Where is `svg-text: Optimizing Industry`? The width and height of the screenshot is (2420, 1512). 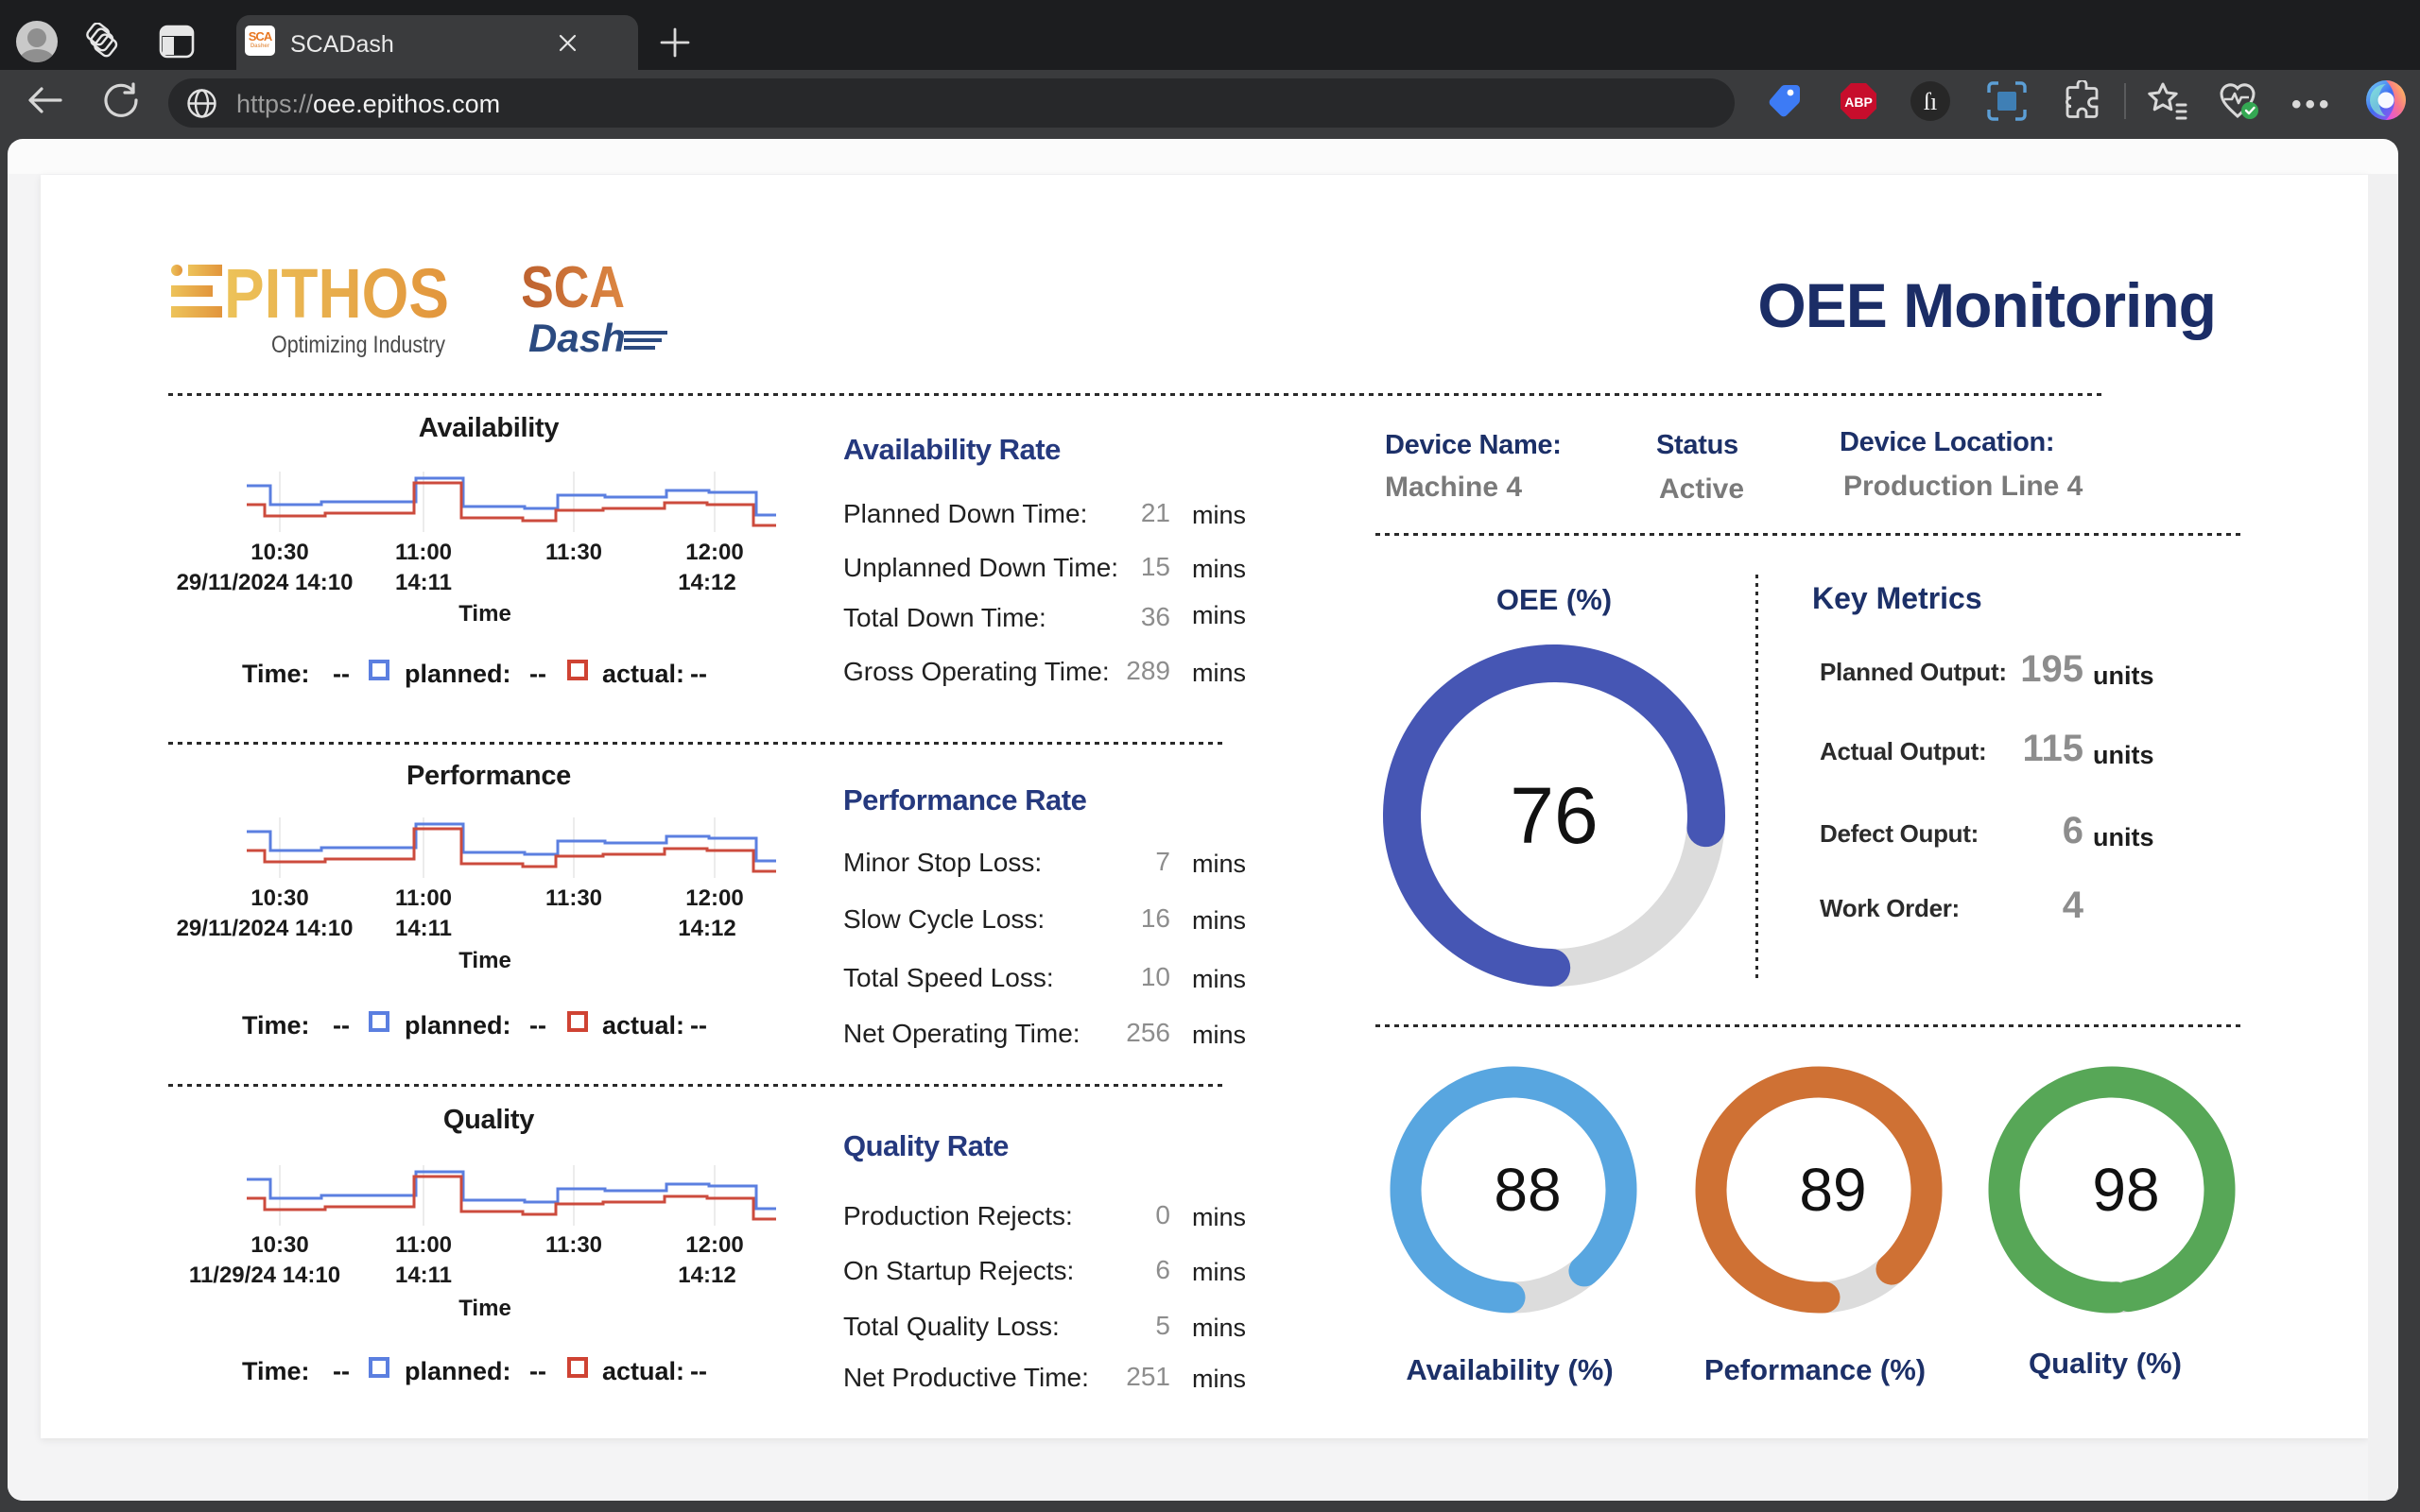 svg-text: Optimizing Industry is located at coordinates (358, 345).